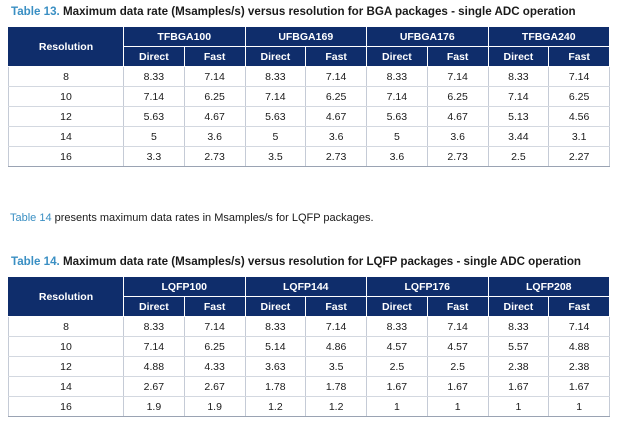 The width and height of the screenshot is (618, 432). What do you see at coordinates (214, 366) in the screenshot?
I see `rate-cell: 4.33` at bounding box center [214, 366].